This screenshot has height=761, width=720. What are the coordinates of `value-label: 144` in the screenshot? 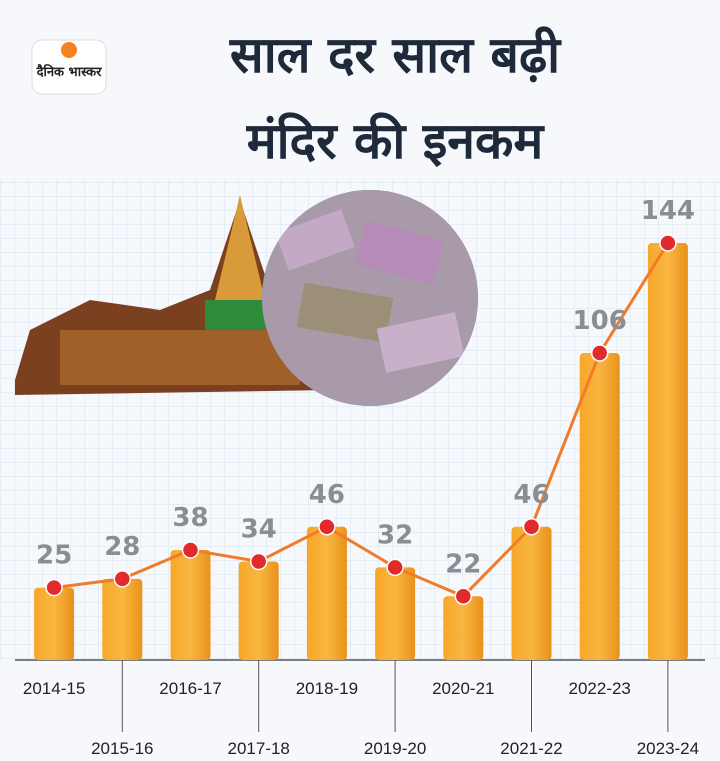 It's located at (668, 211).